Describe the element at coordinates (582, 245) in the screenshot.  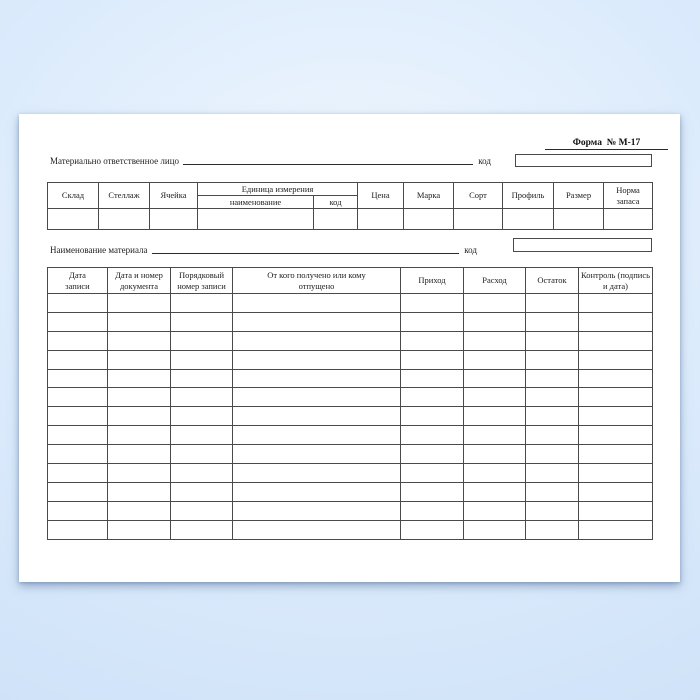
I see `material-code-box` at that location.